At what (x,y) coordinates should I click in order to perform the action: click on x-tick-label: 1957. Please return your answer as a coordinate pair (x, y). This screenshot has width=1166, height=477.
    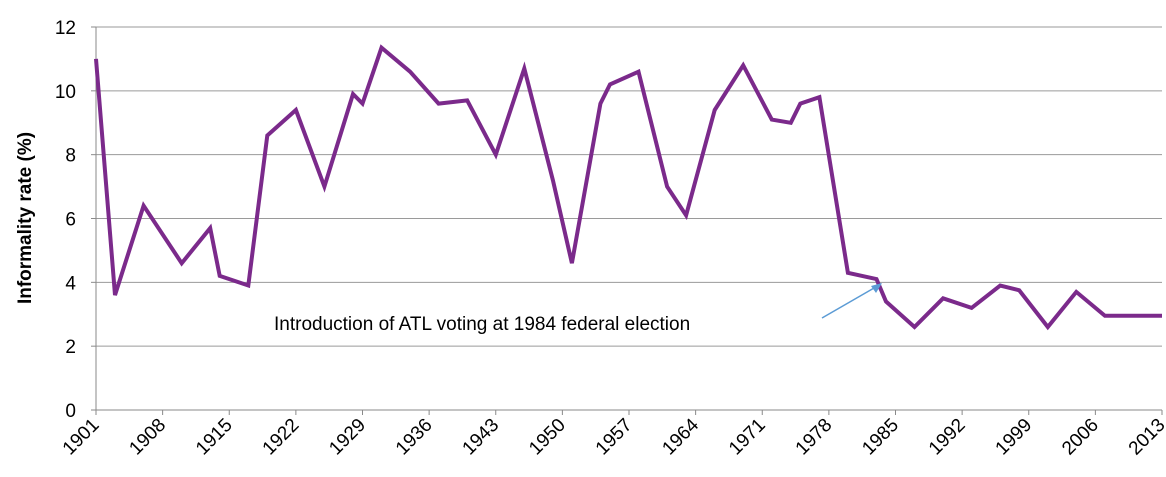
    Looking at the image, I should click on (614, 437).